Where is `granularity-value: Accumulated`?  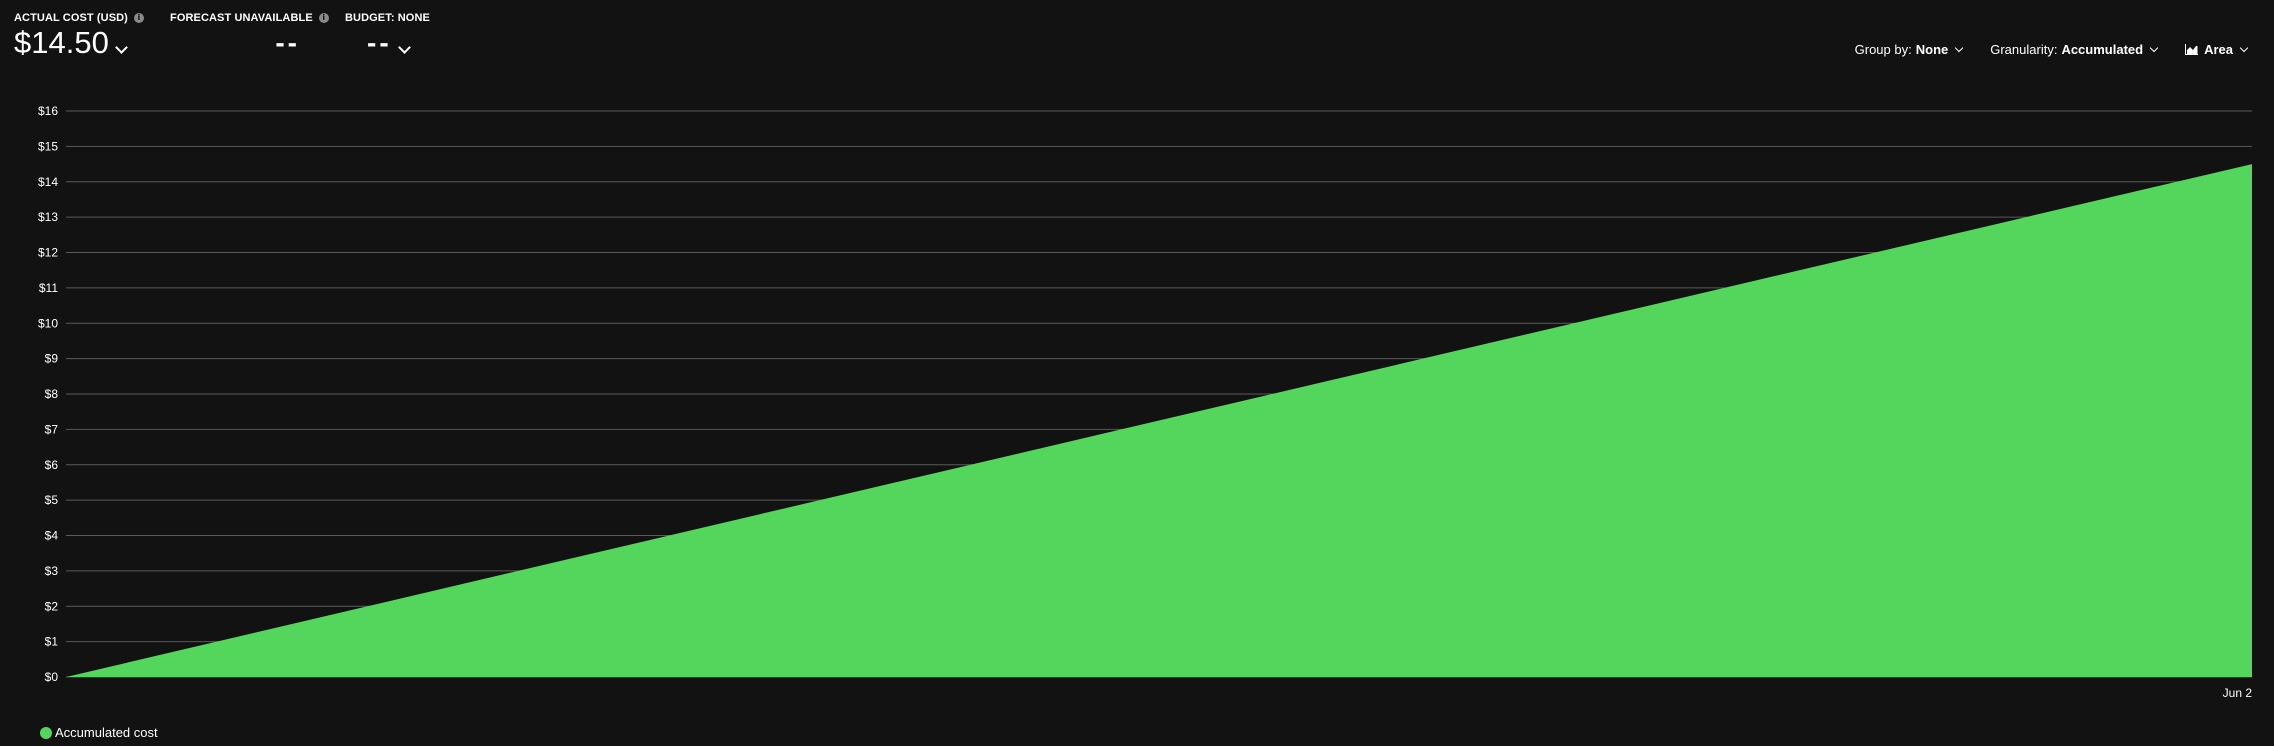
granularity-value: Accumulated is located at coordinates (2102, 49).